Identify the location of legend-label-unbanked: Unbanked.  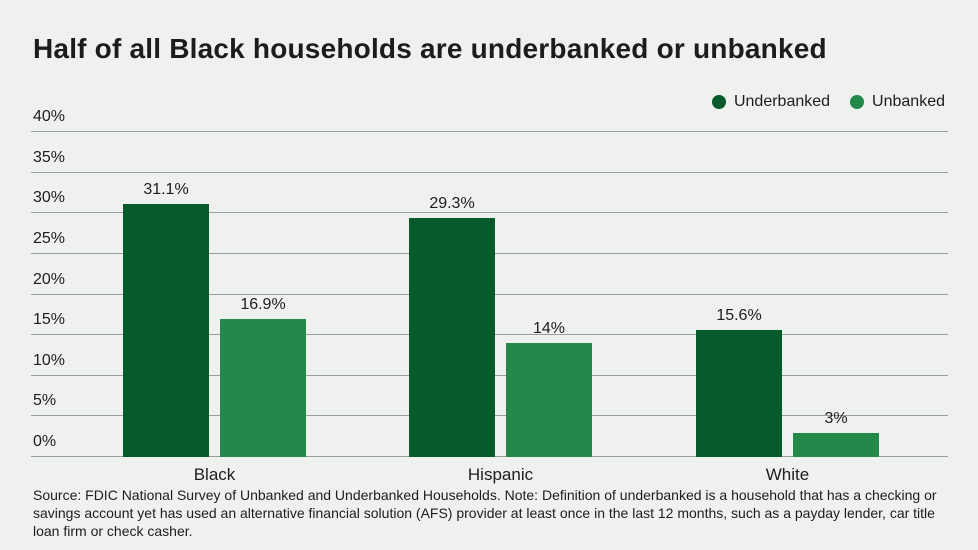
(908, 101).